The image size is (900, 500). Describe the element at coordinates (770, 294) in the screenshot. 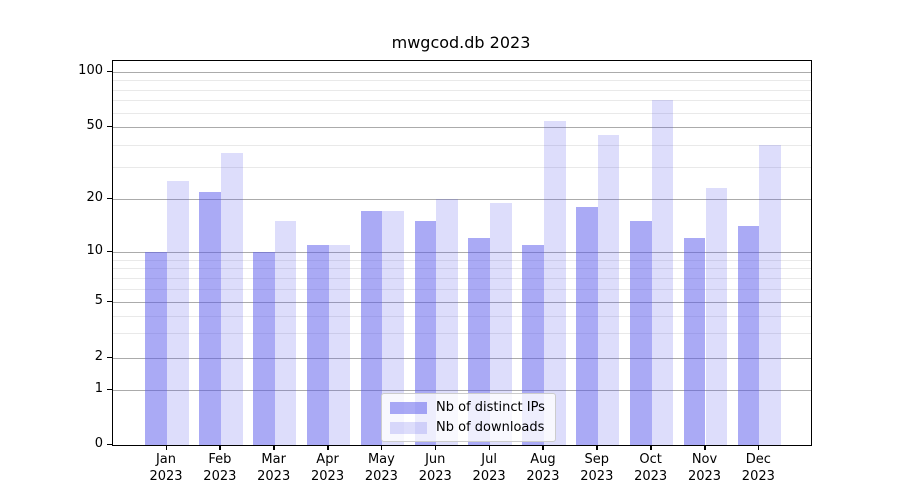

I see `bar-downloads-dec` at that location.